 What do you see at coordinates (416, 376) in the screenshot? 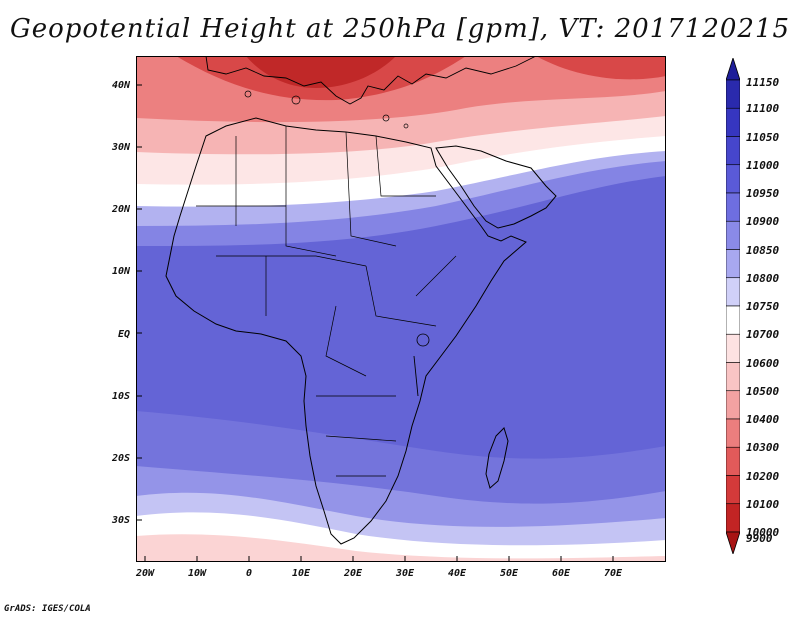
I see `lake-tanganyika` at bounding box center [416, 376].